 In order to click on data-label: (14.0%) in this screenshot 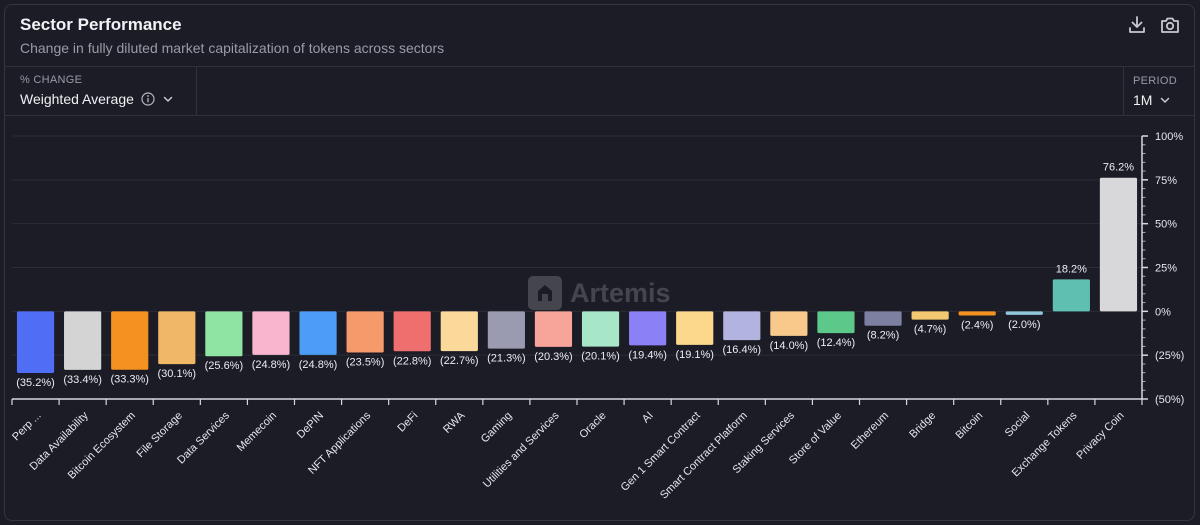, I will do `click(789, 346)`.